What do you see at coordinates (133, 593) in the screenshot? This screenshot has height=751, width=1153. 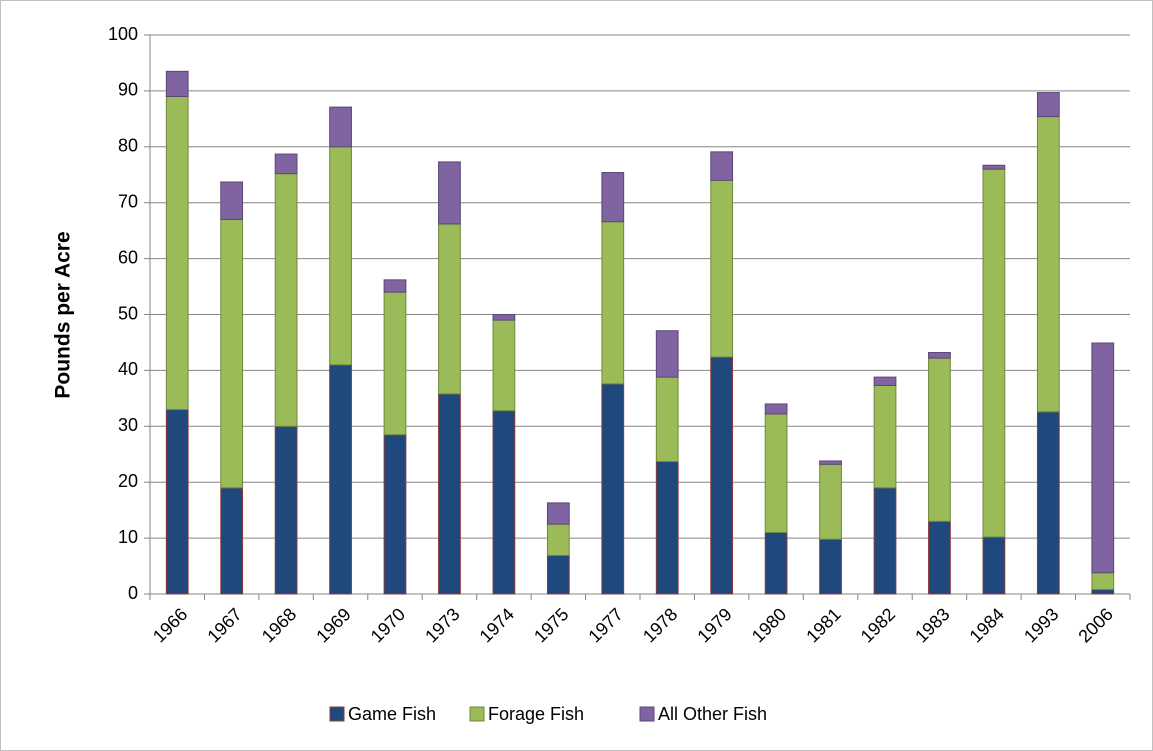 I see `y-tick-label: 0` at bounding box center [133, 593].